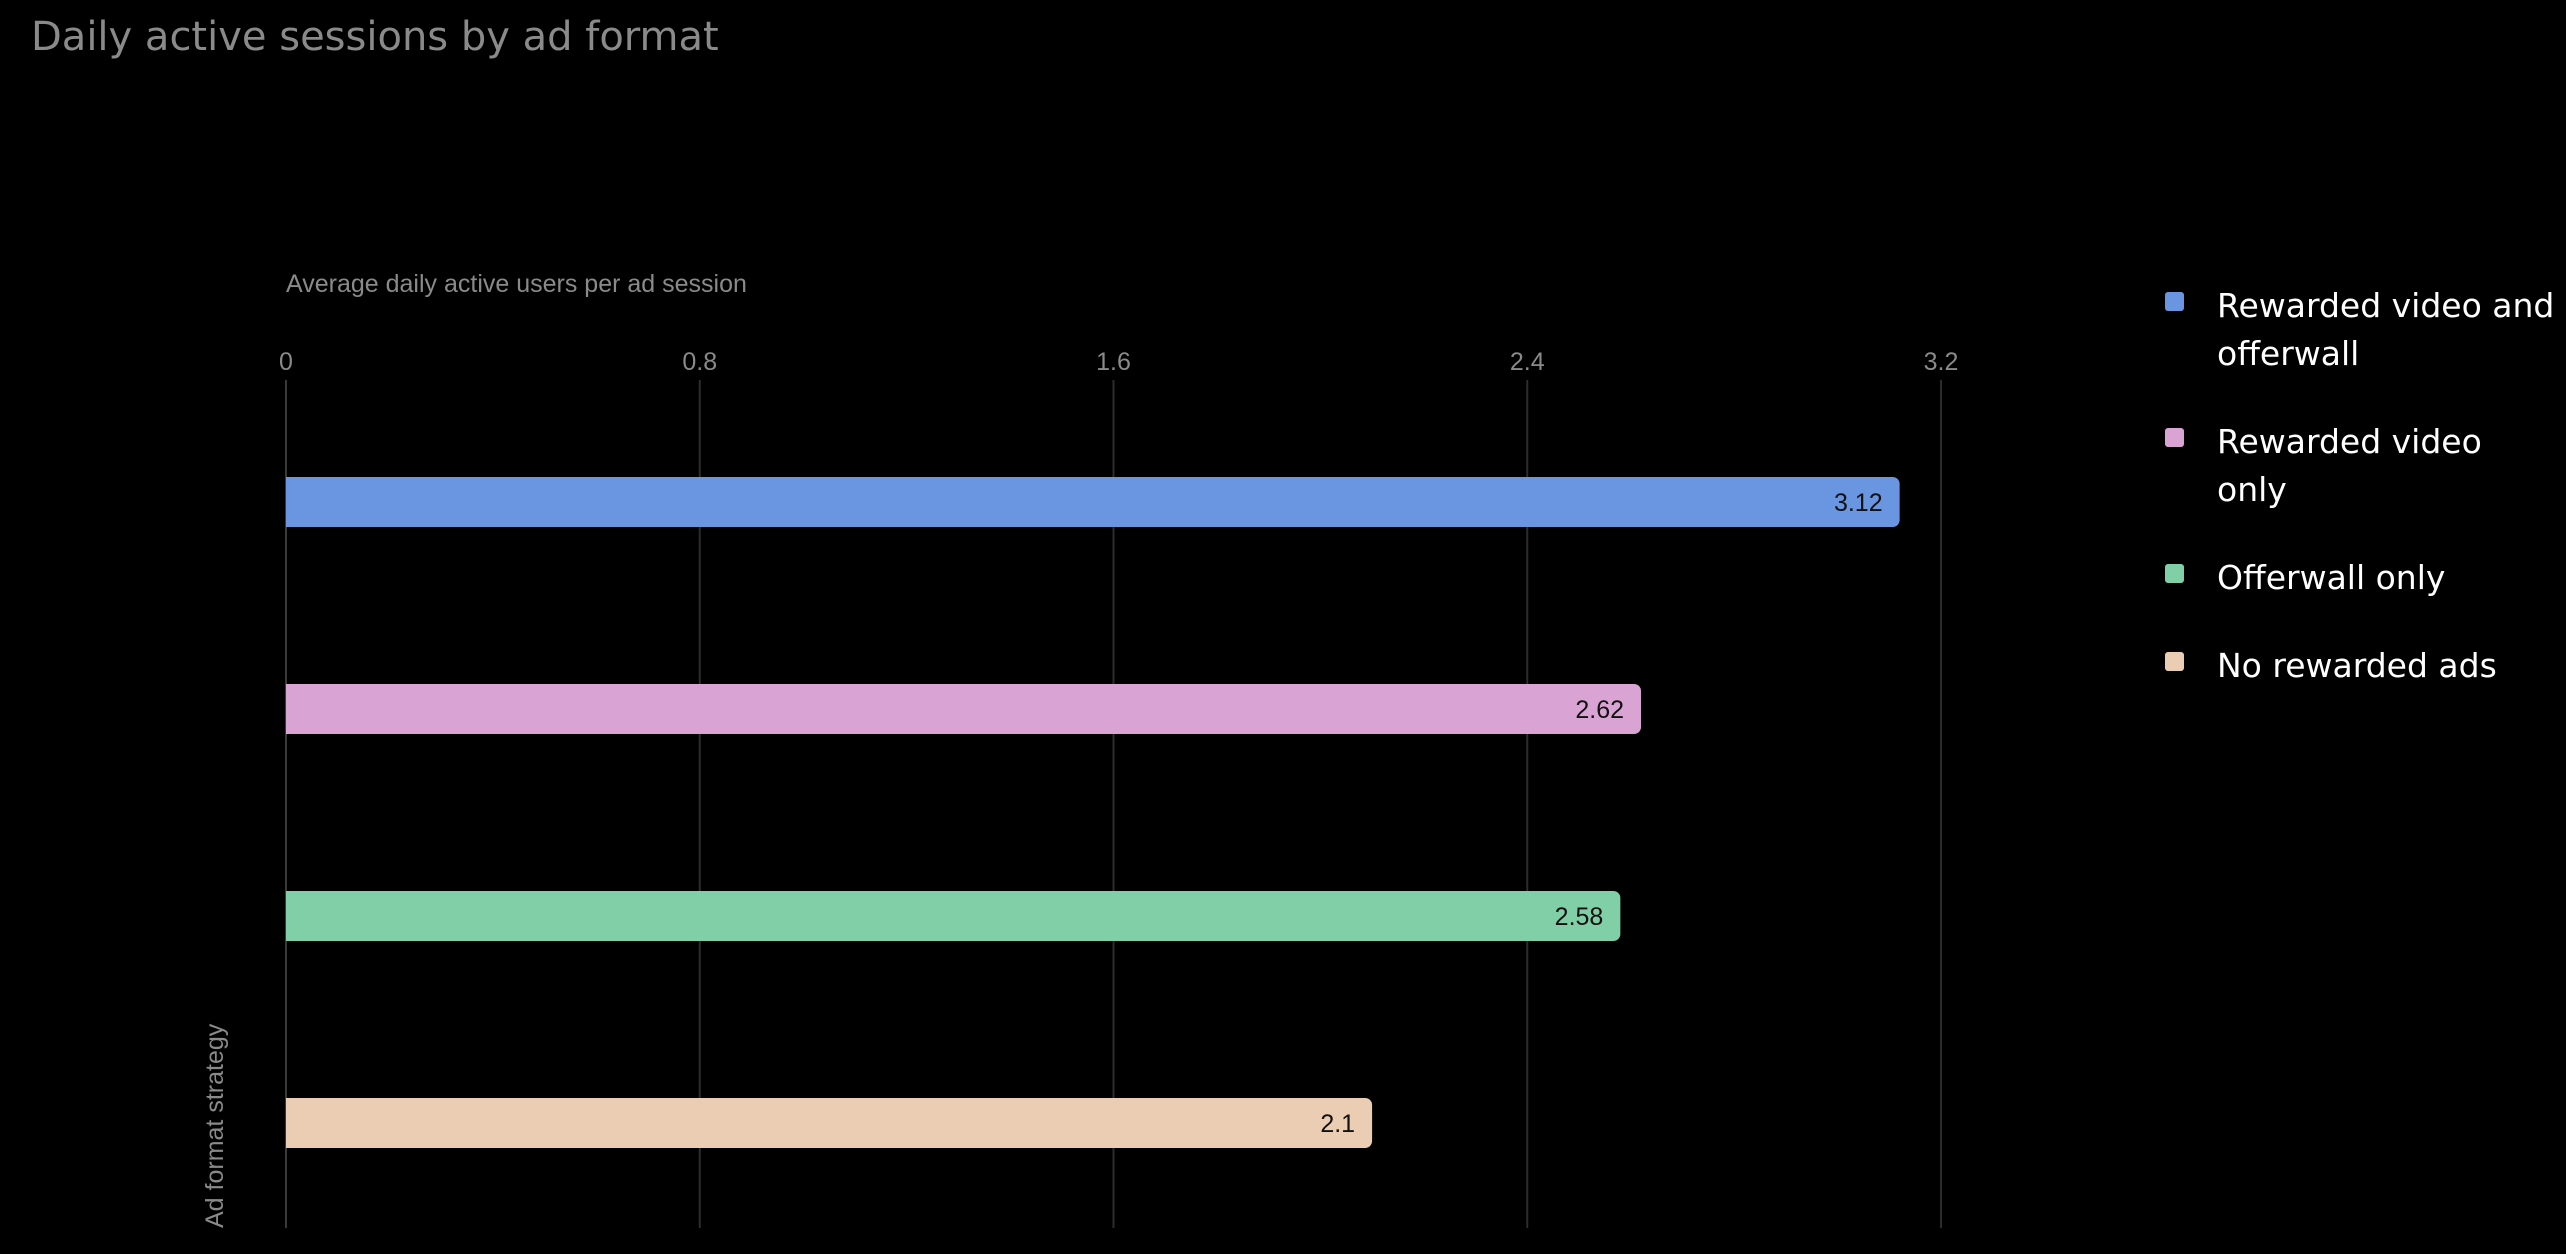  What do you see at coordinates (2331, 577) in the screenshot?
I see `legend-label: Offerwall only` at bounding box center [2331, 577].